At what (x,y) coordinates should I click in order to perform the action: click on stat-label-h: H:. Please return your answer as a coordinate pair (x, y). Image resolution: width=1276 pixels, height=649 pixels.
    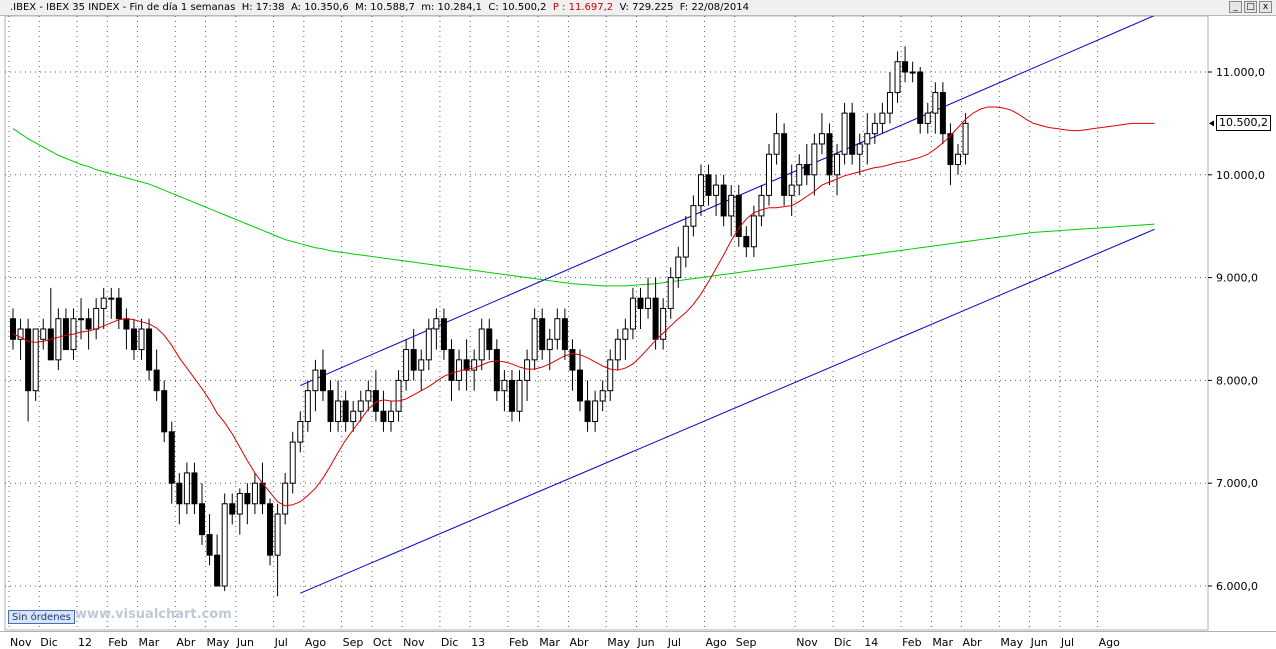
    Looking at the image, I should click on (247, 7).